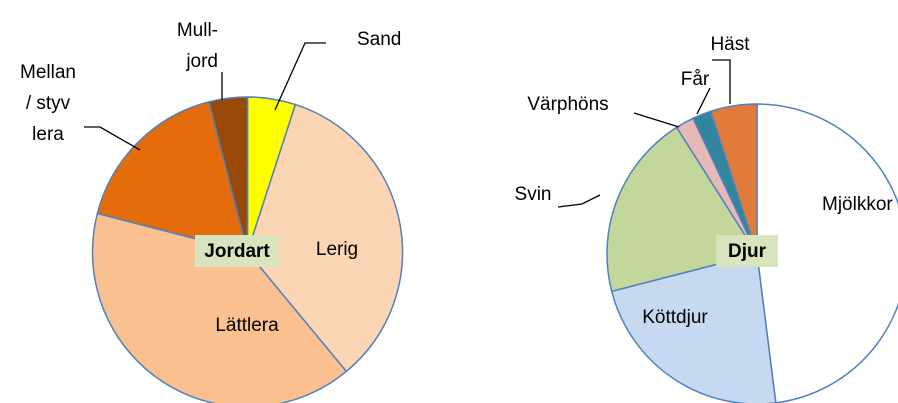  I want to click on slice-label: Mull-jord, so click(197, 46).